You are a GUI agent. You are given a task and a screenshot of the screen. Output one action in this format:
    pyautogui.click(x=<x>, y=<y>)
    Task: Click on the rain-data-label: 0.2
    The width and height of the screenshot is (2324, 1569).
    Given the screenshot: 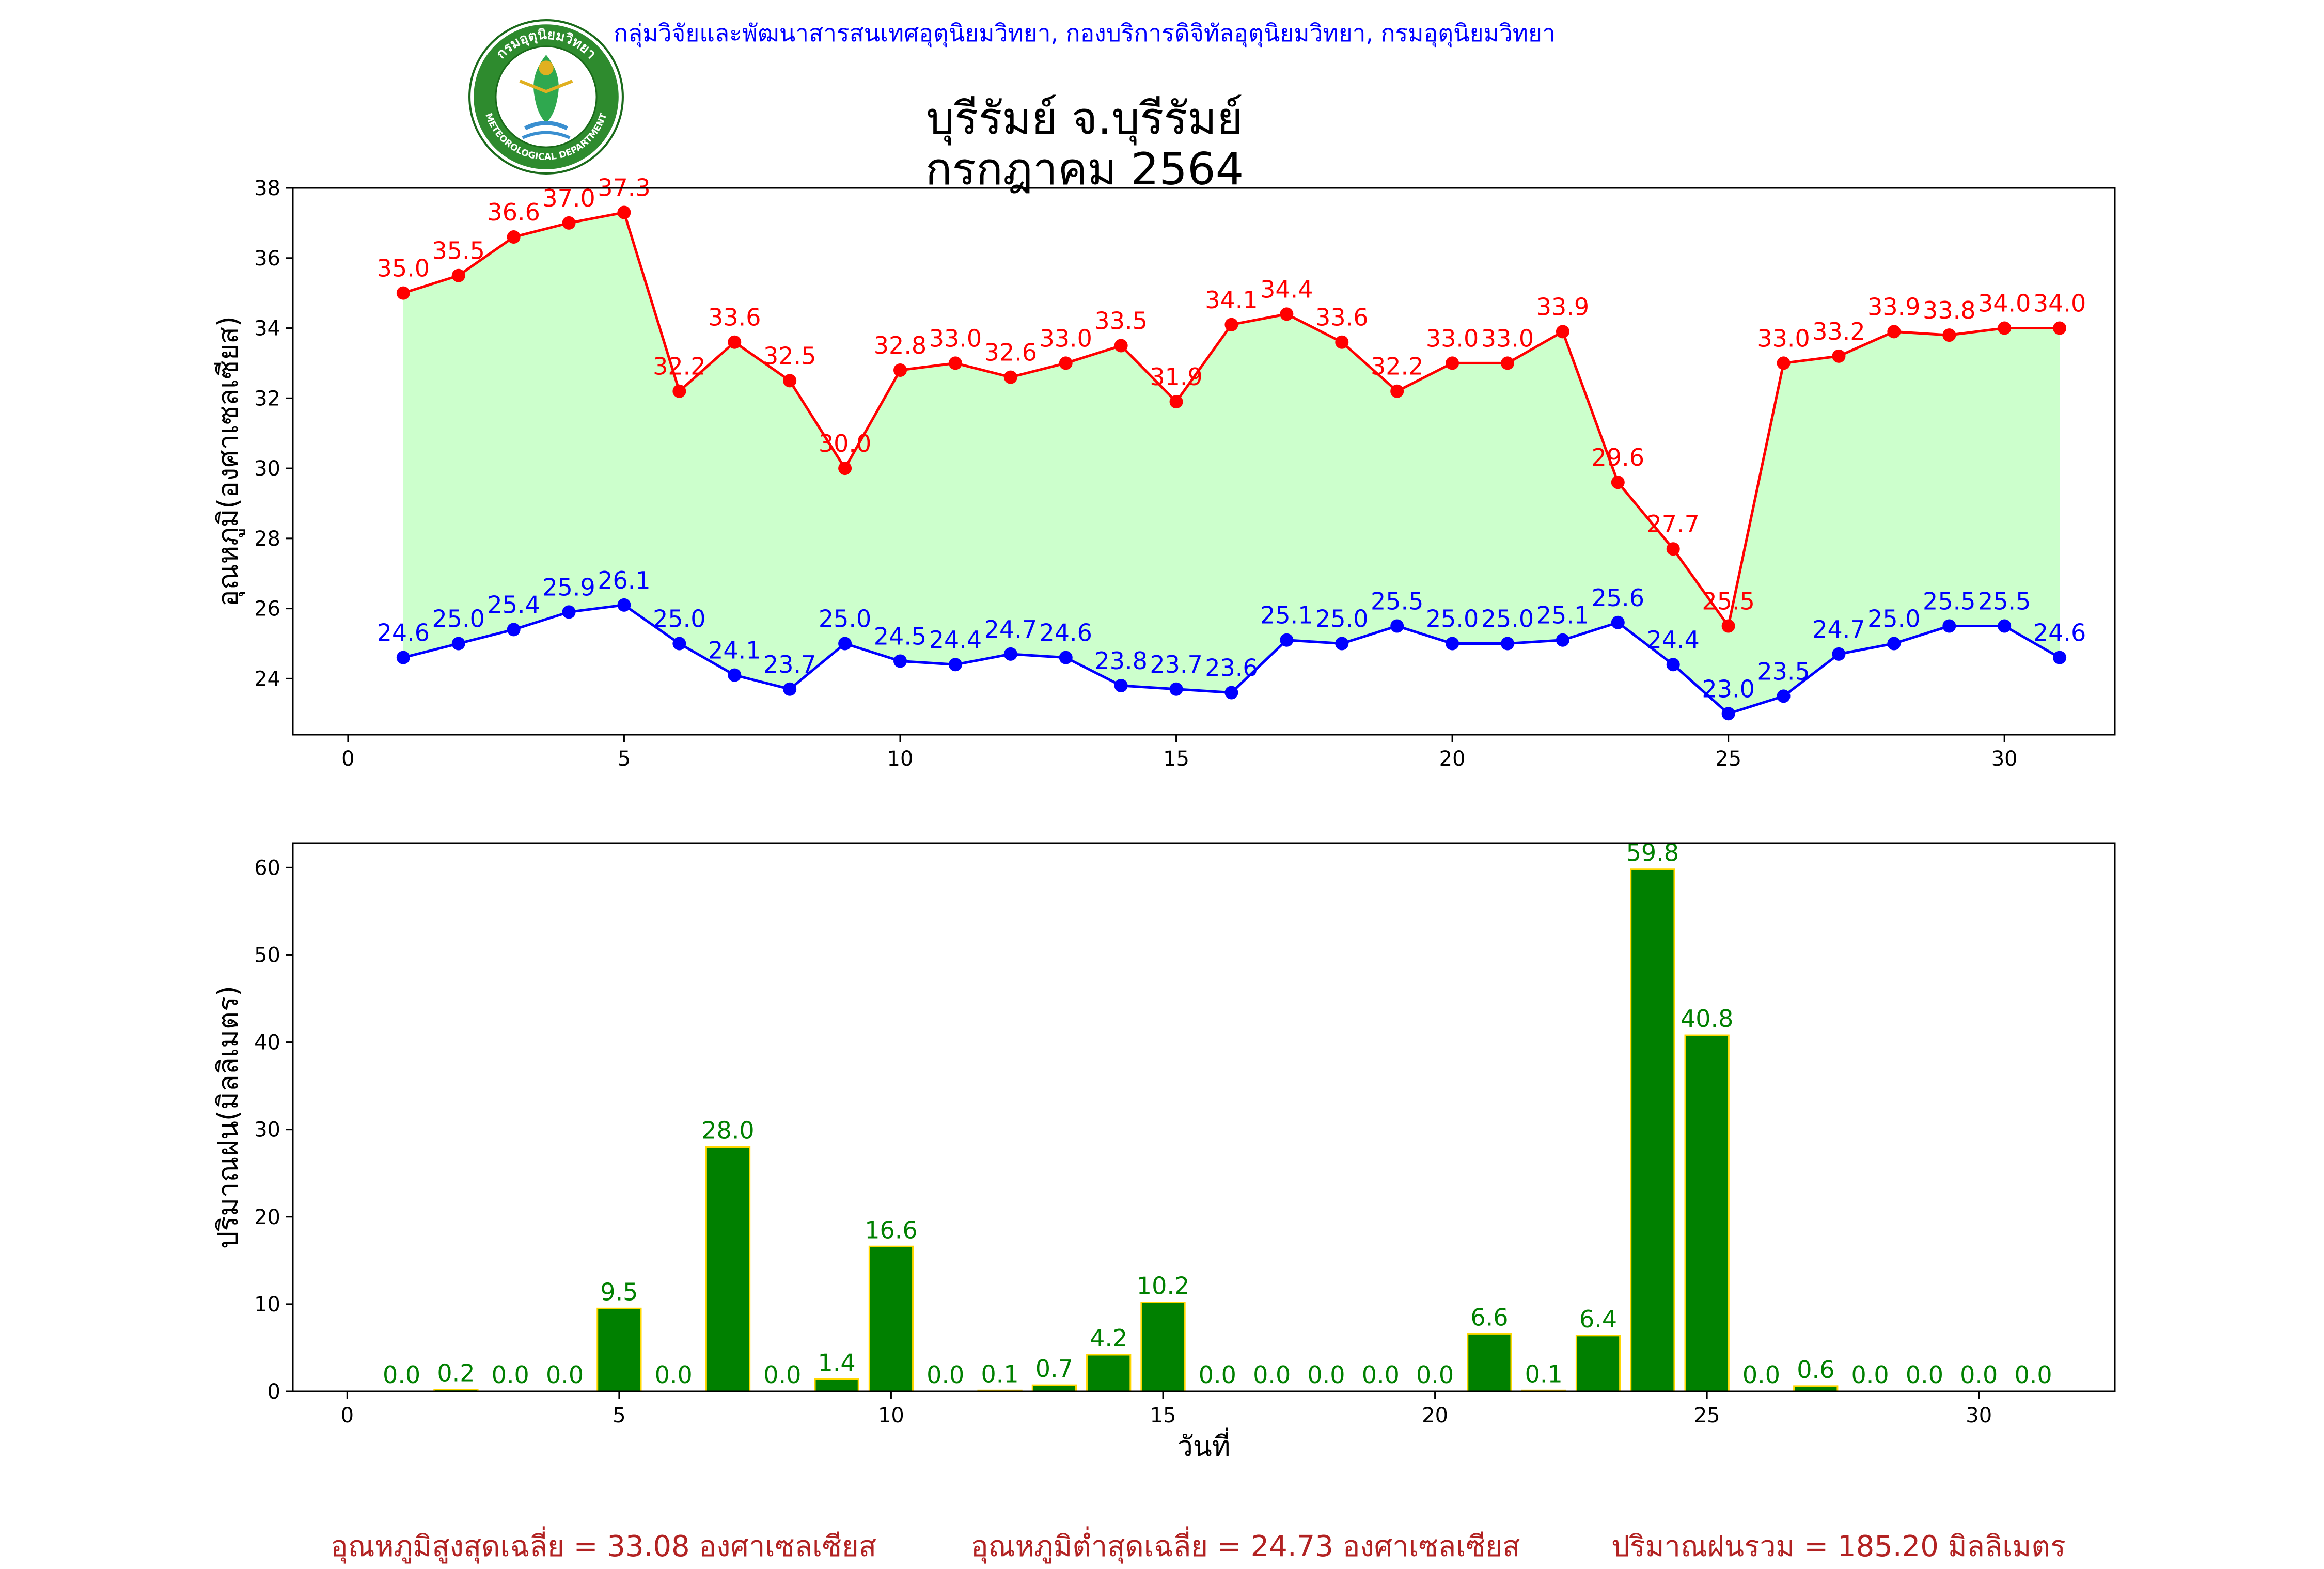 What is the action you would take?
    pyautogui.click(x=456, y=1373)
    